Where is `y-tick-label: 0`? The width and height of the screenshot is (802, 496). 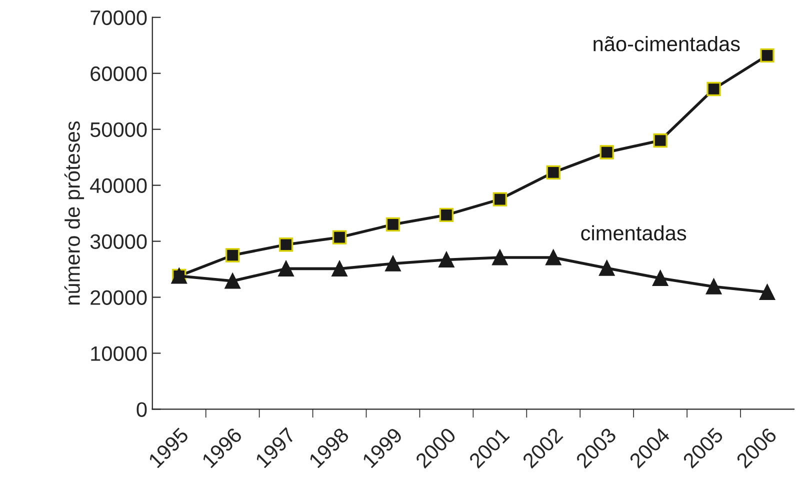
y-tick-label: 0 is located at coordinates (141, 409).